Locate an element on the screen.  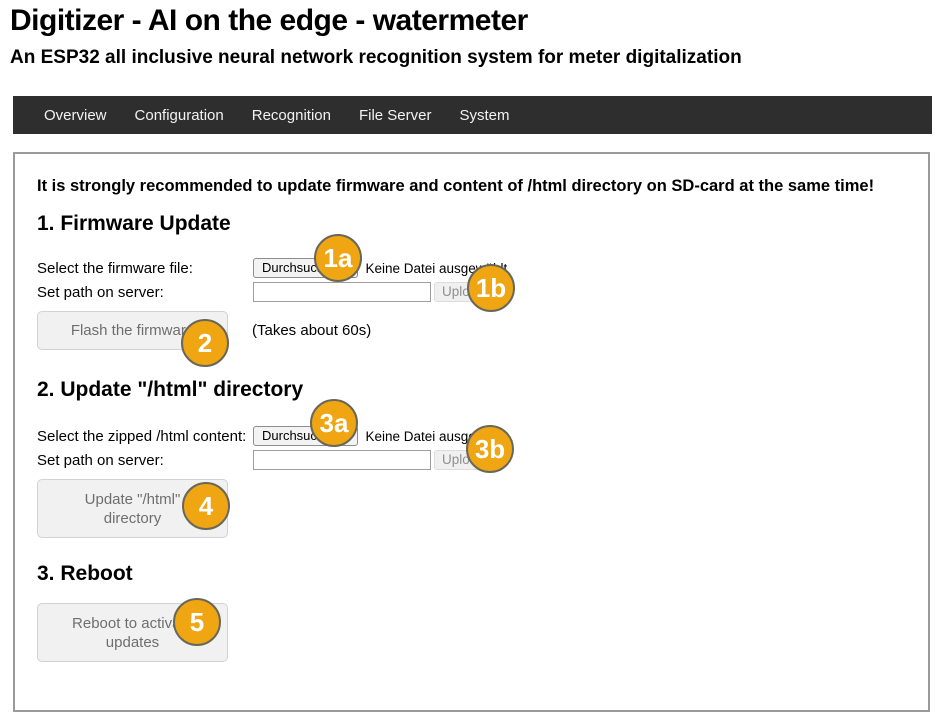
annotation-badge-1b: 1b is located at coordinates (491, 288).